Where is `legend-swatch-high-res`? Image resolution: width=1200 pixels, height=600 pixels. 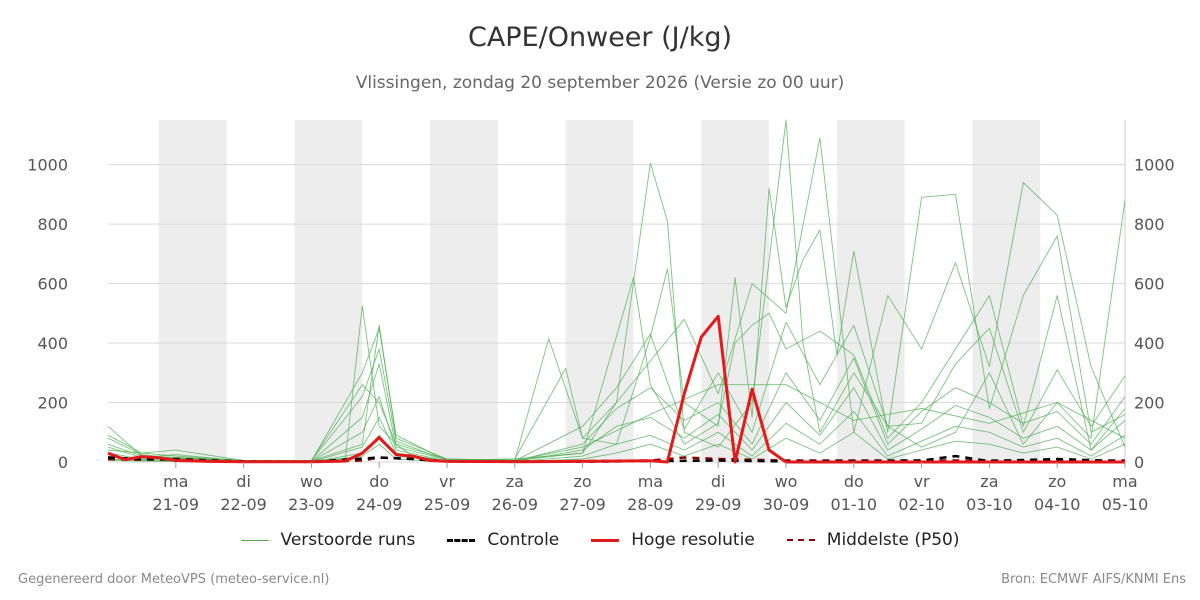 legend-swatch-high-res is located at coordinates (605, 540).